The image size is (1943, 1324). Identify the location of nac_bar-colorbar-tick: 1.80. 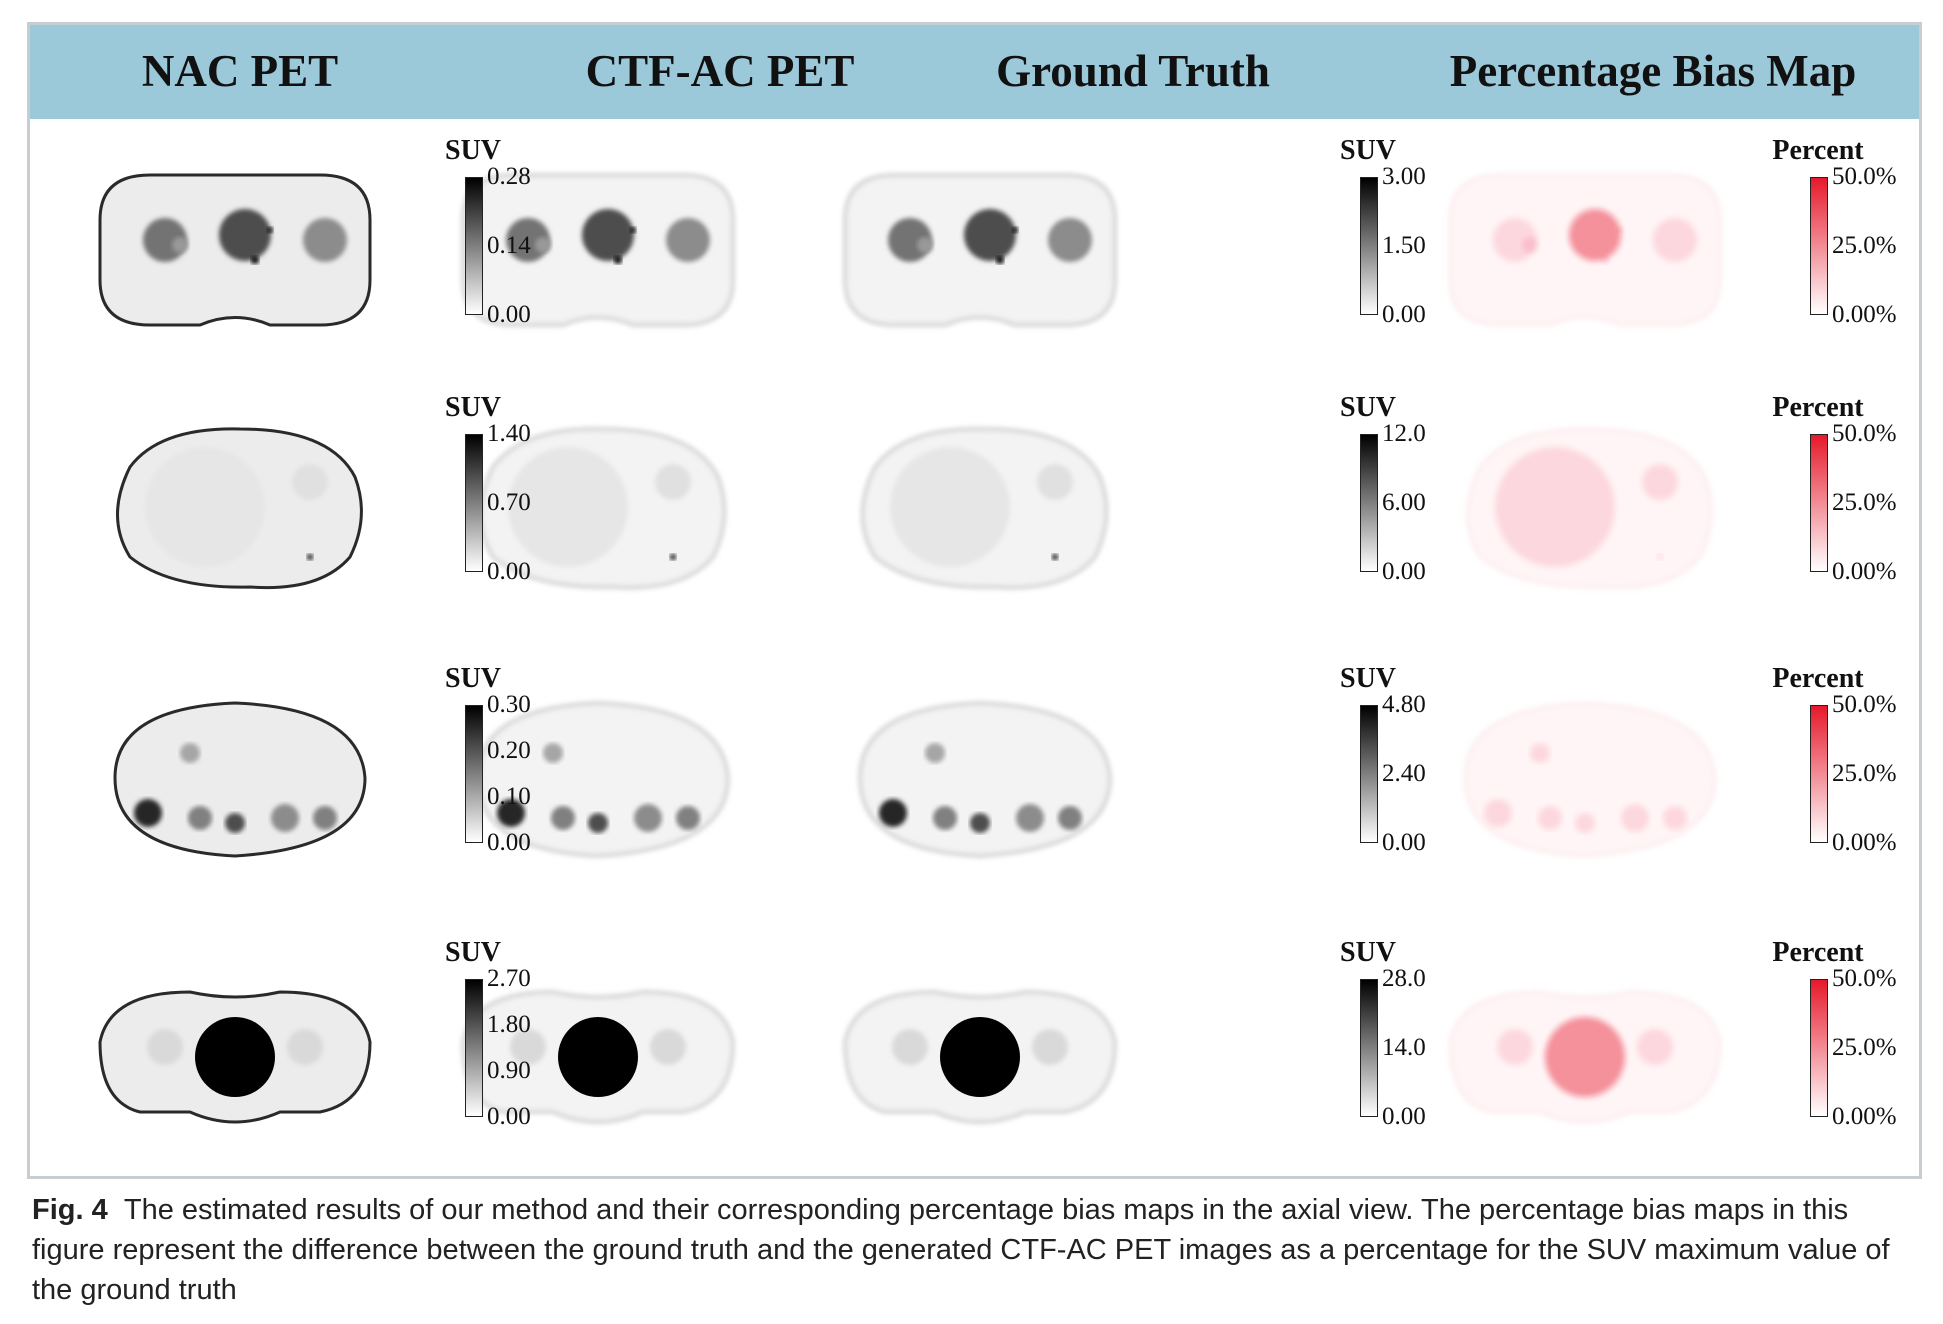
(509, 1024).